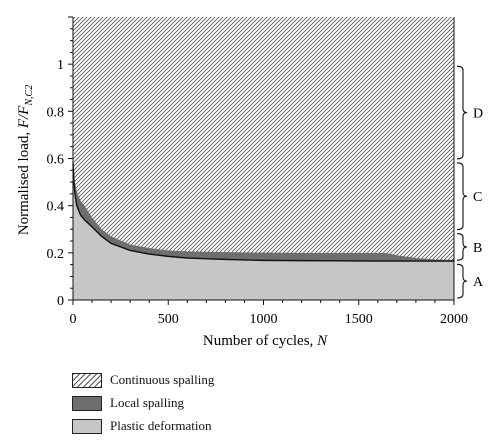 The image size is (500, 446). I want to click on x-tick-label: 1000, so click(264, 319).